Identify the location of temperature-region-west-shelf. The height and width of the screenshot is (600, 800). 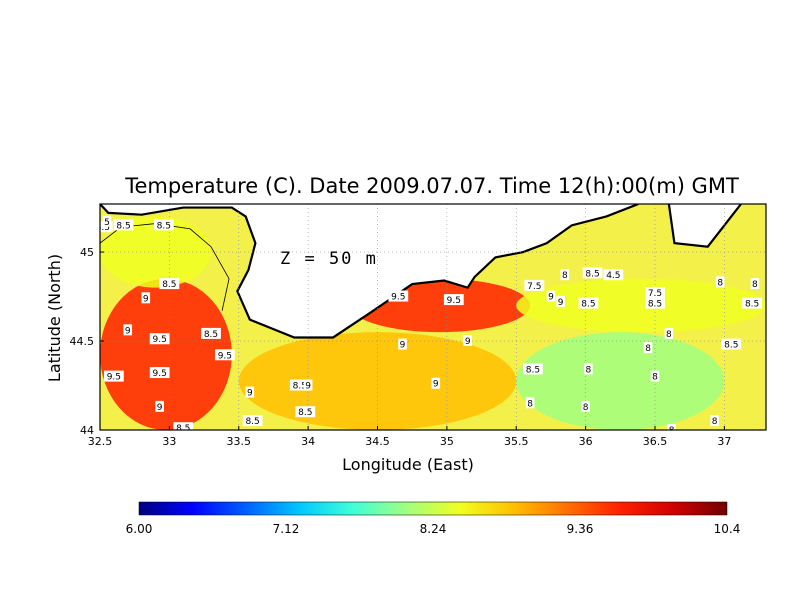
(155, 252).